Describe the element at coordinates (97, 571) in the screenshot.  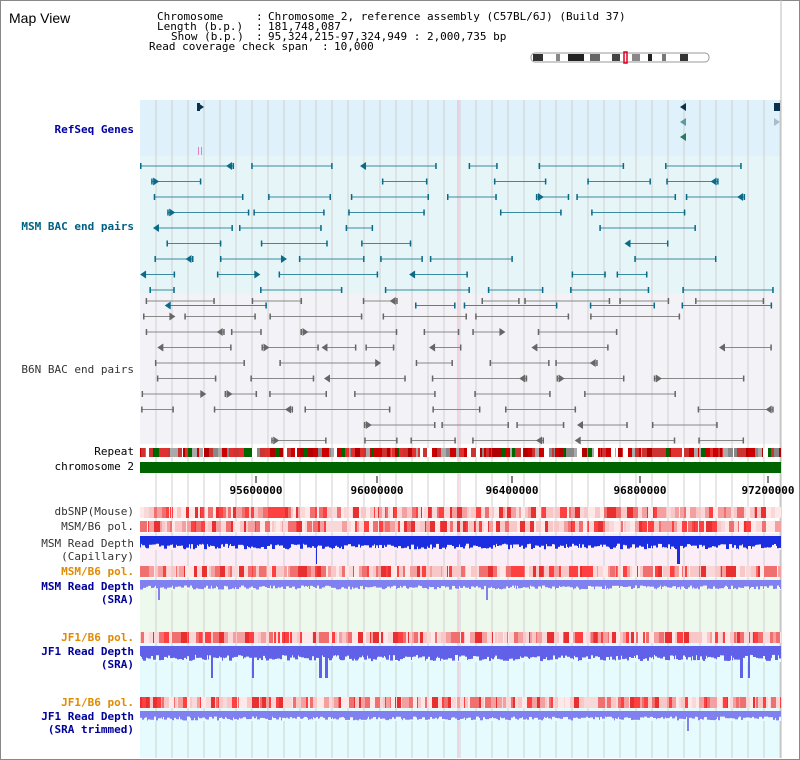
I see `track-label-msm-pol-2: MSM/B6 pol.` at that location.